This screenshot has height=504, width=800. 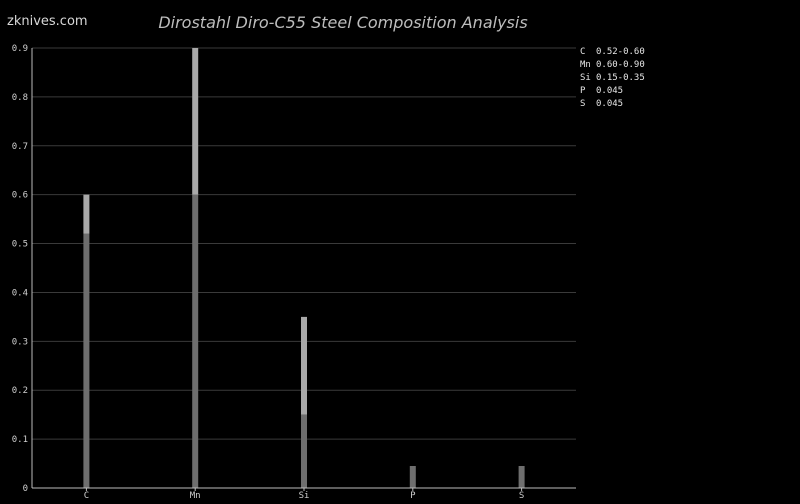 I want to click on x-tick-label: C, so click(x=86, y=496).